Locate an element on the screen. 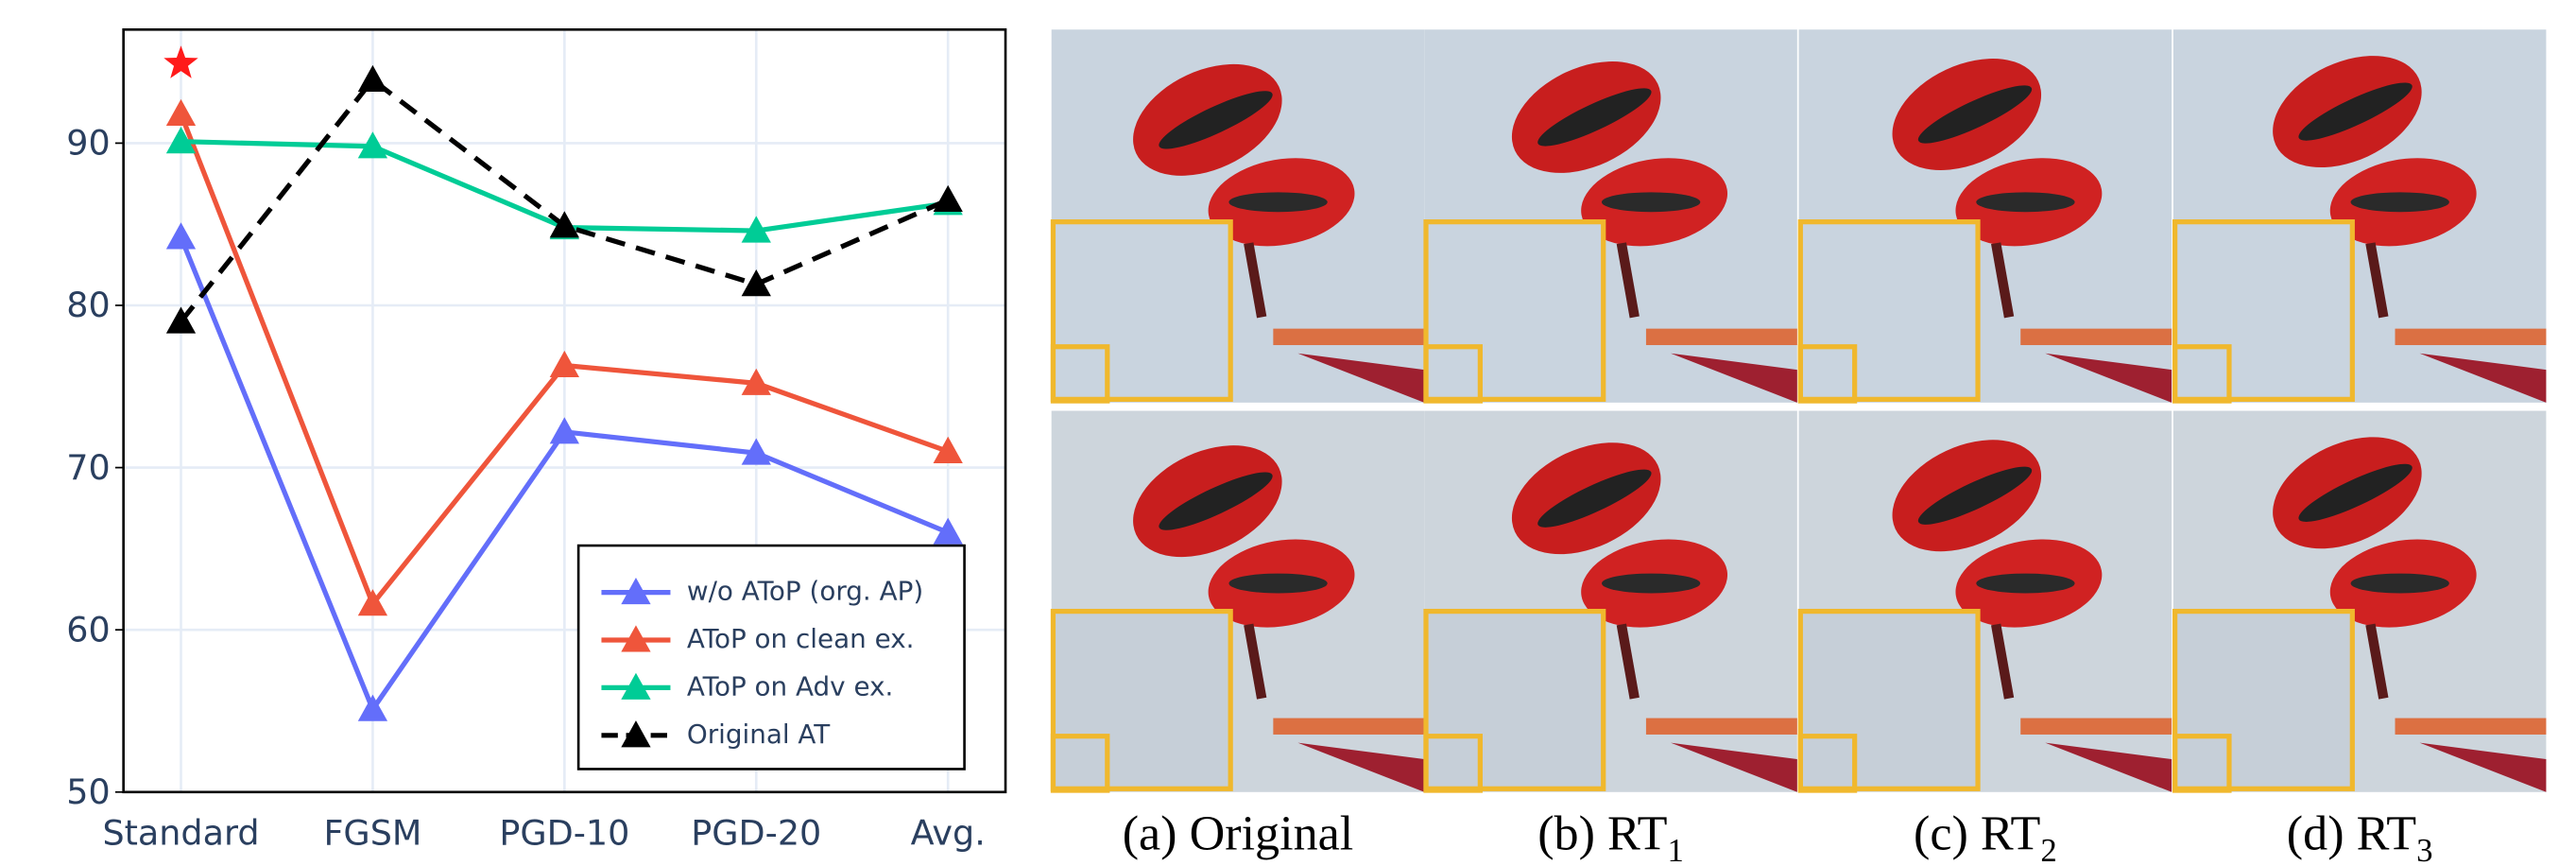 The width and height of the screenshot is (2576, 866). panel-caption: (d) RT3 is located at coordinates (2360, 836).